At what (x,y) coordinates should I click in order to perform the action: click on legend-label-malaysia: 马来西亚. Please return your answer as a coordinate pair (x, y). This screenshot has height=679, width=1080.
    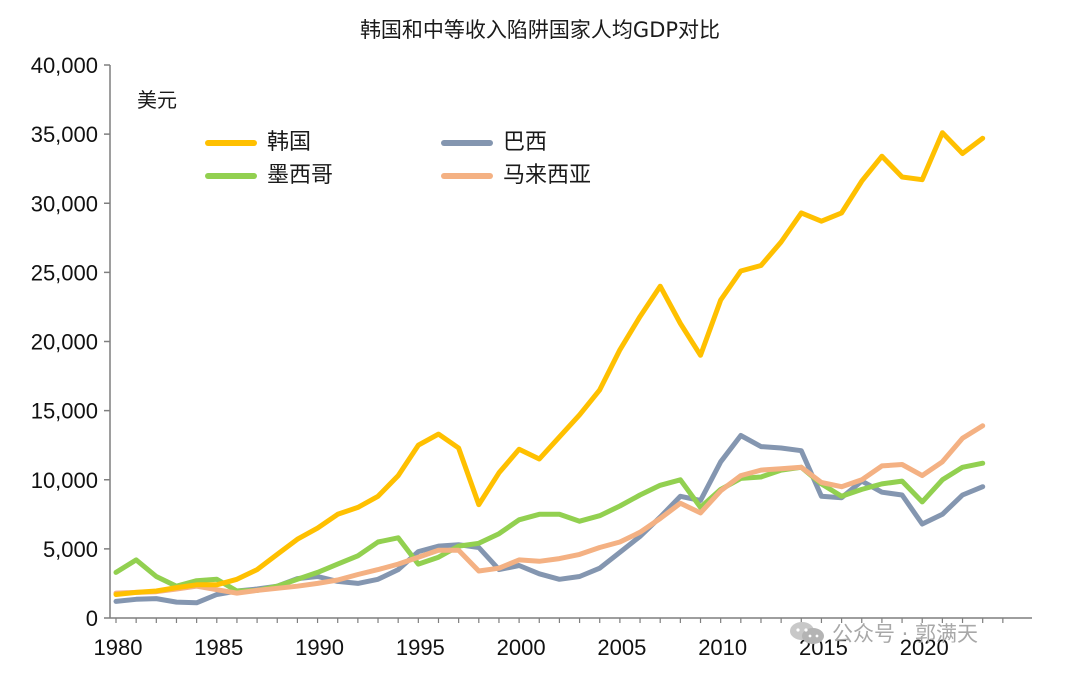
    Looking at the image, I should click on (547, 175).